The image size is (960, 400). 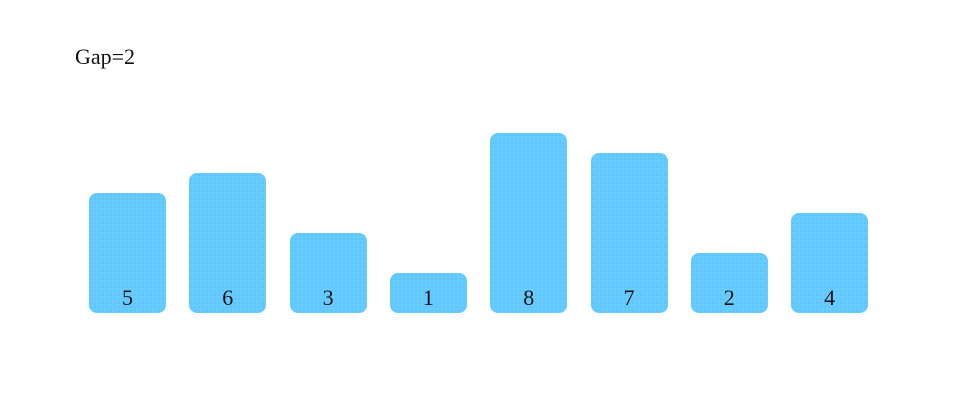 What do you see at coordinates (830, 297) in the screenshot?
I see `bar-value-label: 4` at bounding box center [830, 297].